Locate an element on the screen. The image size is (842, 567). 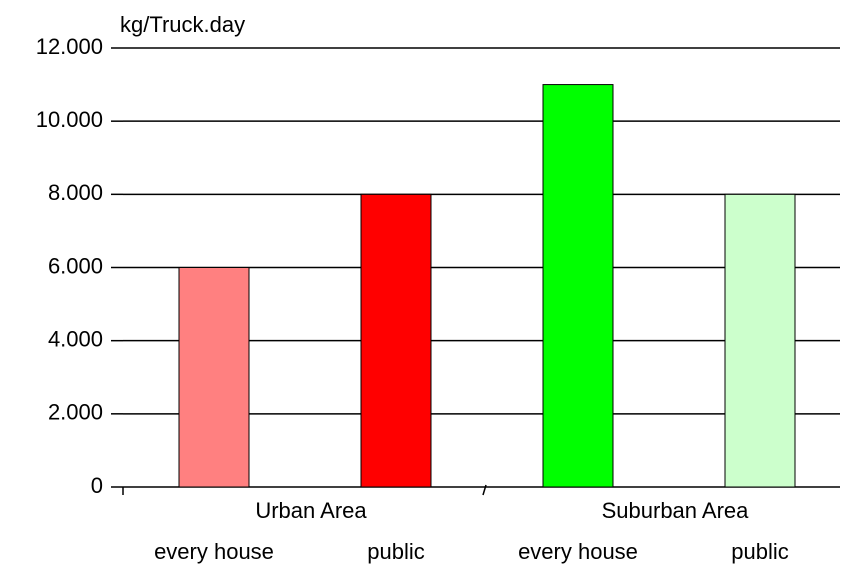
y-tick-label: 4.000 is located at coordinates (75, 338).